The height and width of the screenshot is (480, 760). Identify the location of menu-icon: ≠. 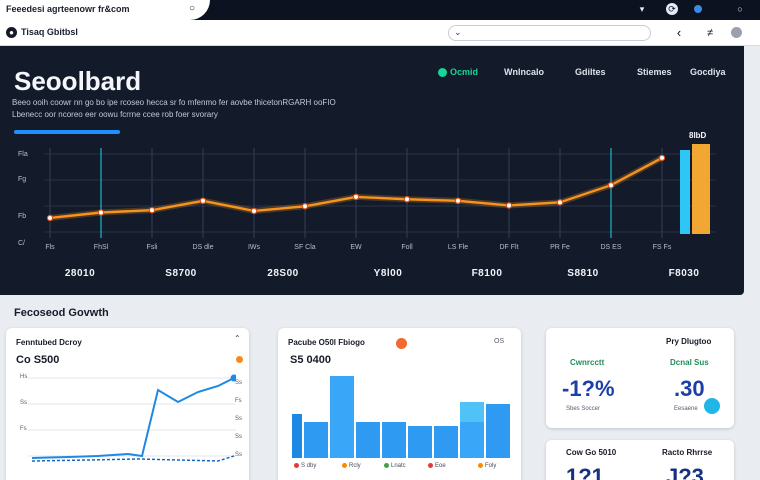
(710, 33).